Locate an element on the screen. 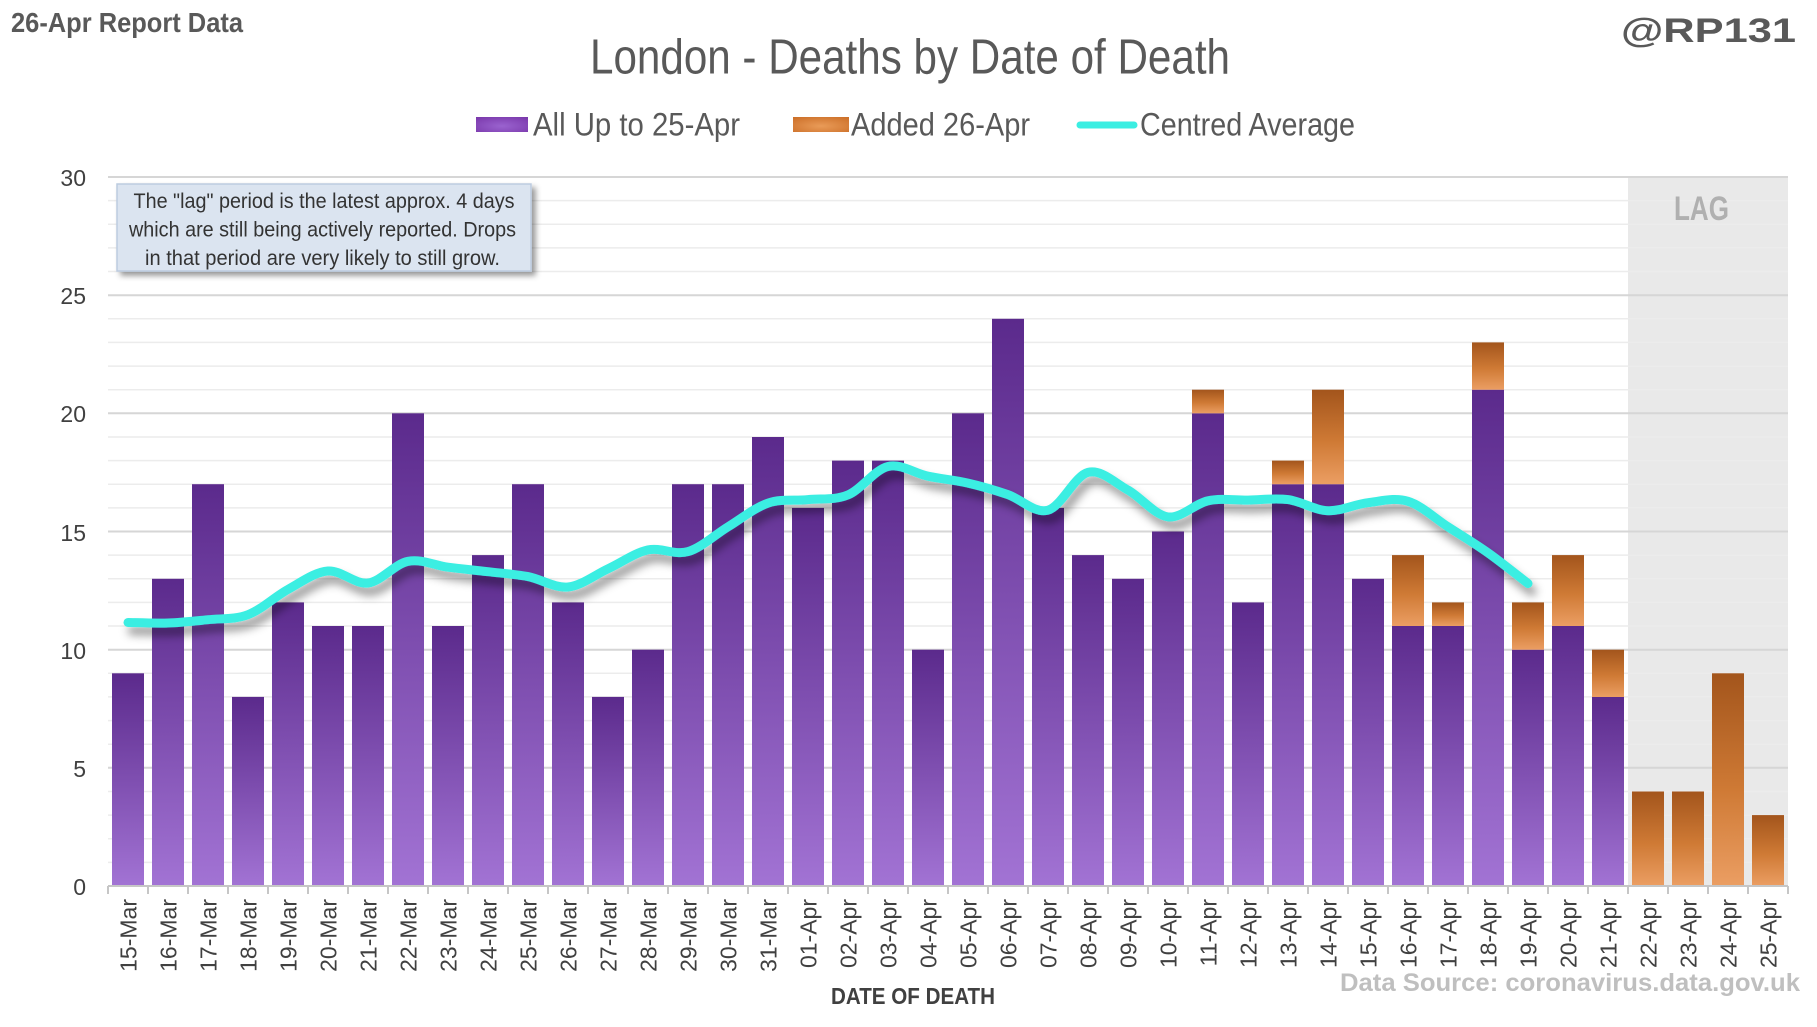 This screenshot has height=1027, width=1817. svg-text: 21-Apr is located at coordinates (1609, 933).